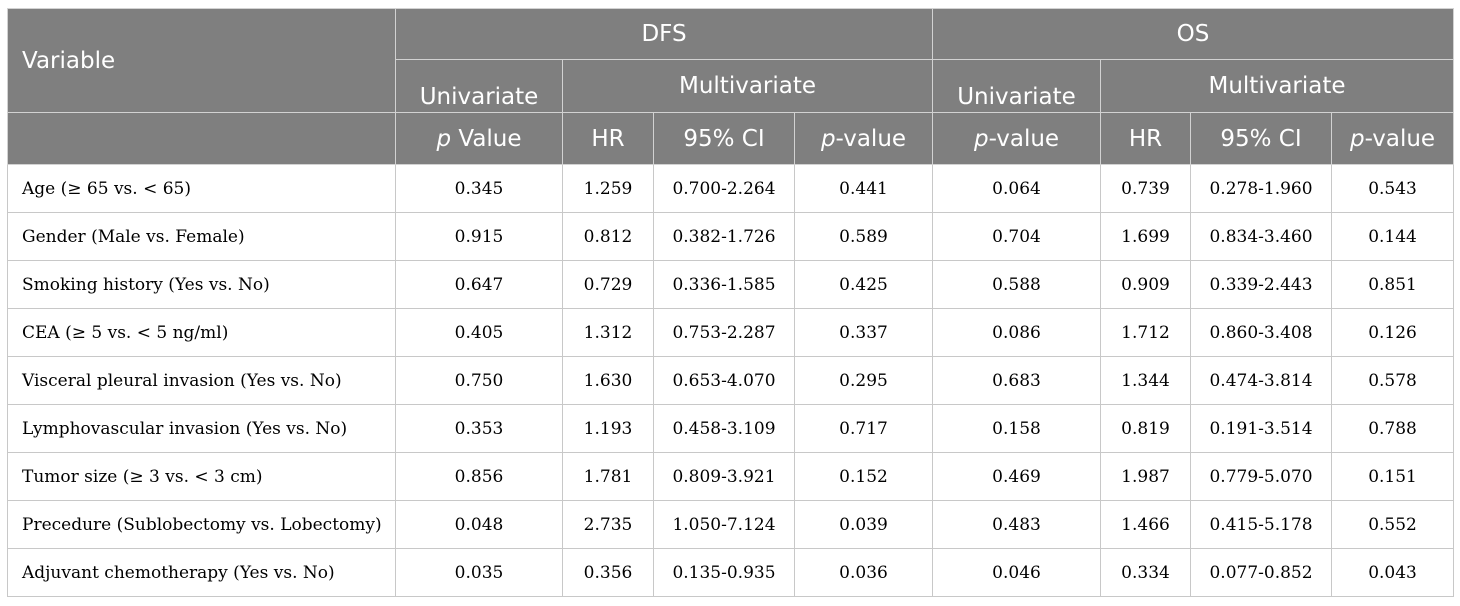 The image size is (1460, 606). Describe the element at coordinates (1393, 284) in the screenshot. I see `os-p-cell: 0.851` at that location.